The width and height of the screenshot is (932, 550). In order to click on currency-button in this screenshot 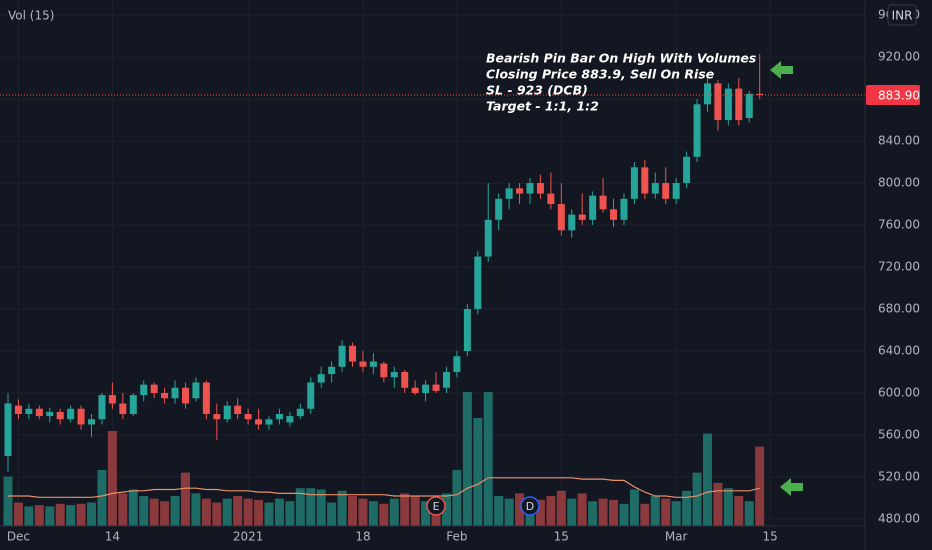, I will do `click(902, 15)`.